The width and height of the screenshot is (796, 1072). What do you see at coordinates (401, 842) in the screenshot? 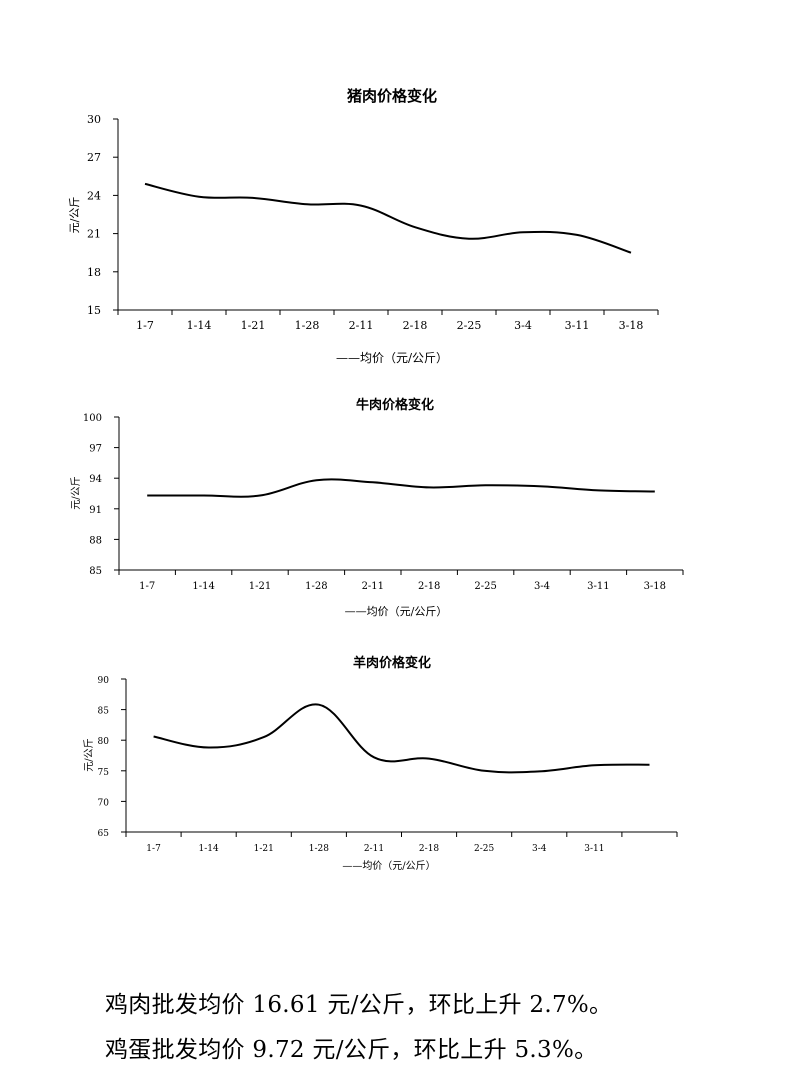
I see `x-axis: 1-7 1-14 1-21 1-28 2-11 2-18 2-25 3-4 3-11` at bounding box center [401, 842].